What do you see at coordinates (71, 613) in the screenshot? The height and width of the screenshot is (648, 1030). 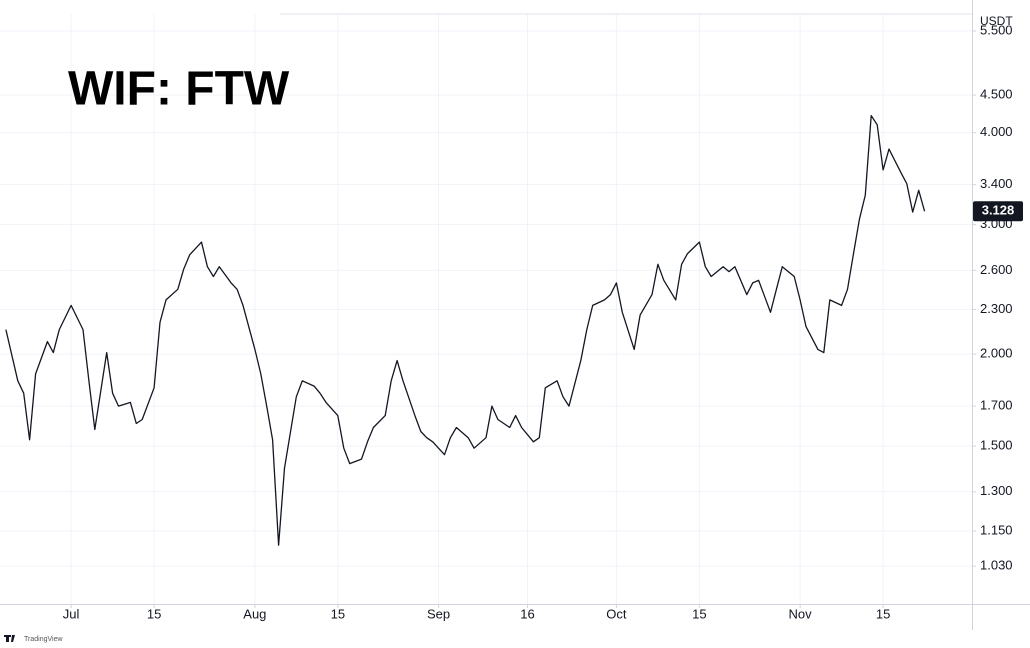 I see `x-tick-label: Jul` at bounding box center [71, 613].